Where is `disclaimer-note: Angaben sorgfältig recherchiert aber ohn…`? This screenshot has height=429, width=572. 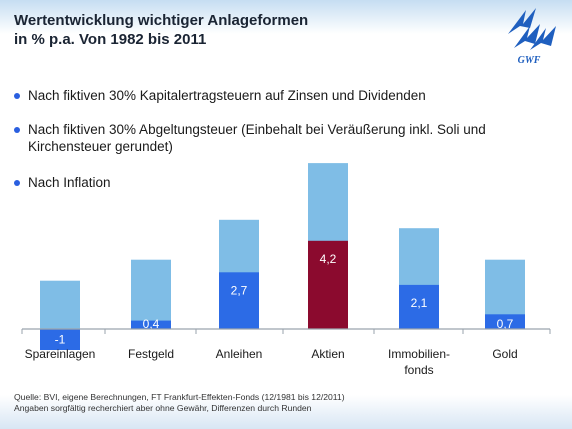 disclaimer-note: Angaben sorgfältig recherchiert aber ohn… is located at coordinates (163, 408).